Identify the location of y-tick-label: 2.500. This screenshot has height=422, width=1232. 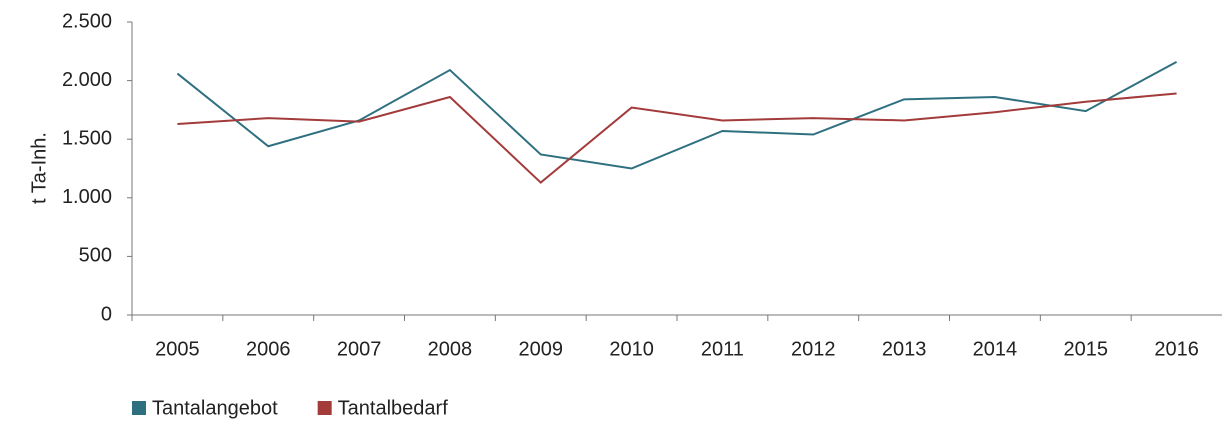
(87, 21).